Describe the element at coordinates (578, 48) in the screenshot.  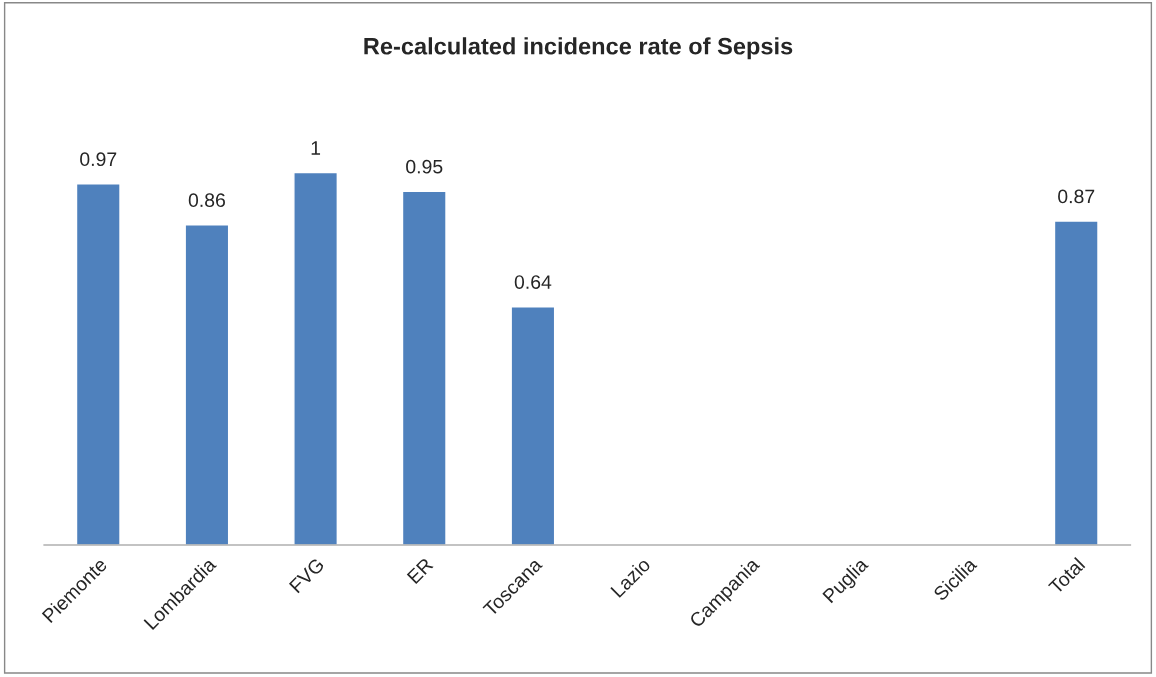
I see `chart-title: Re-calculated incidence rate of Sepsis` at that location.